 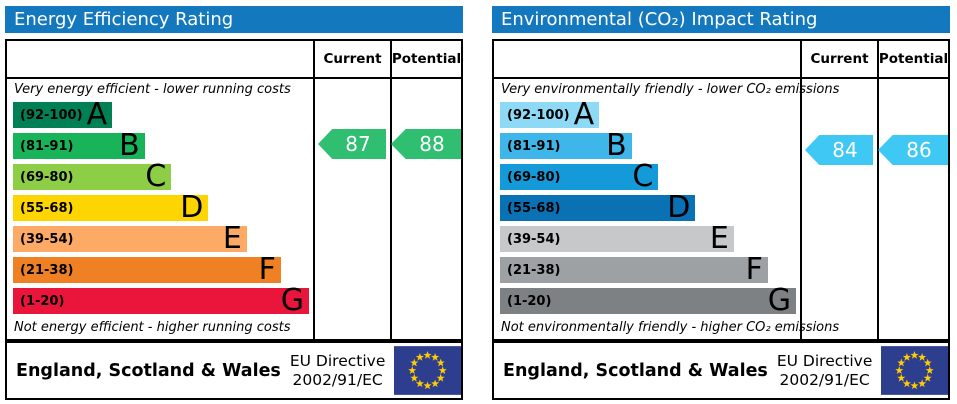 I want to click on panel-title: Energy Efficiency Rating, so click(x=124, y=19).